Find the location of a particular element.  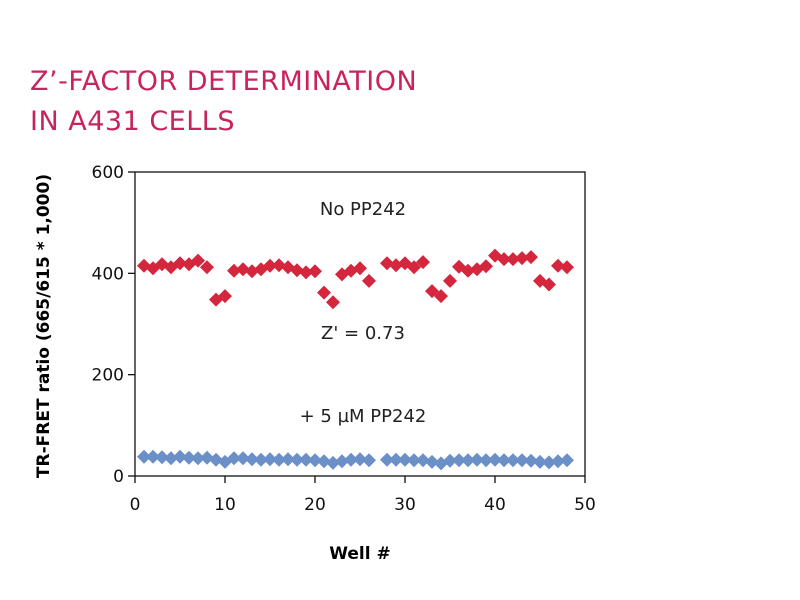

x-tick-label: 30 is located at coordinates (405, 505).